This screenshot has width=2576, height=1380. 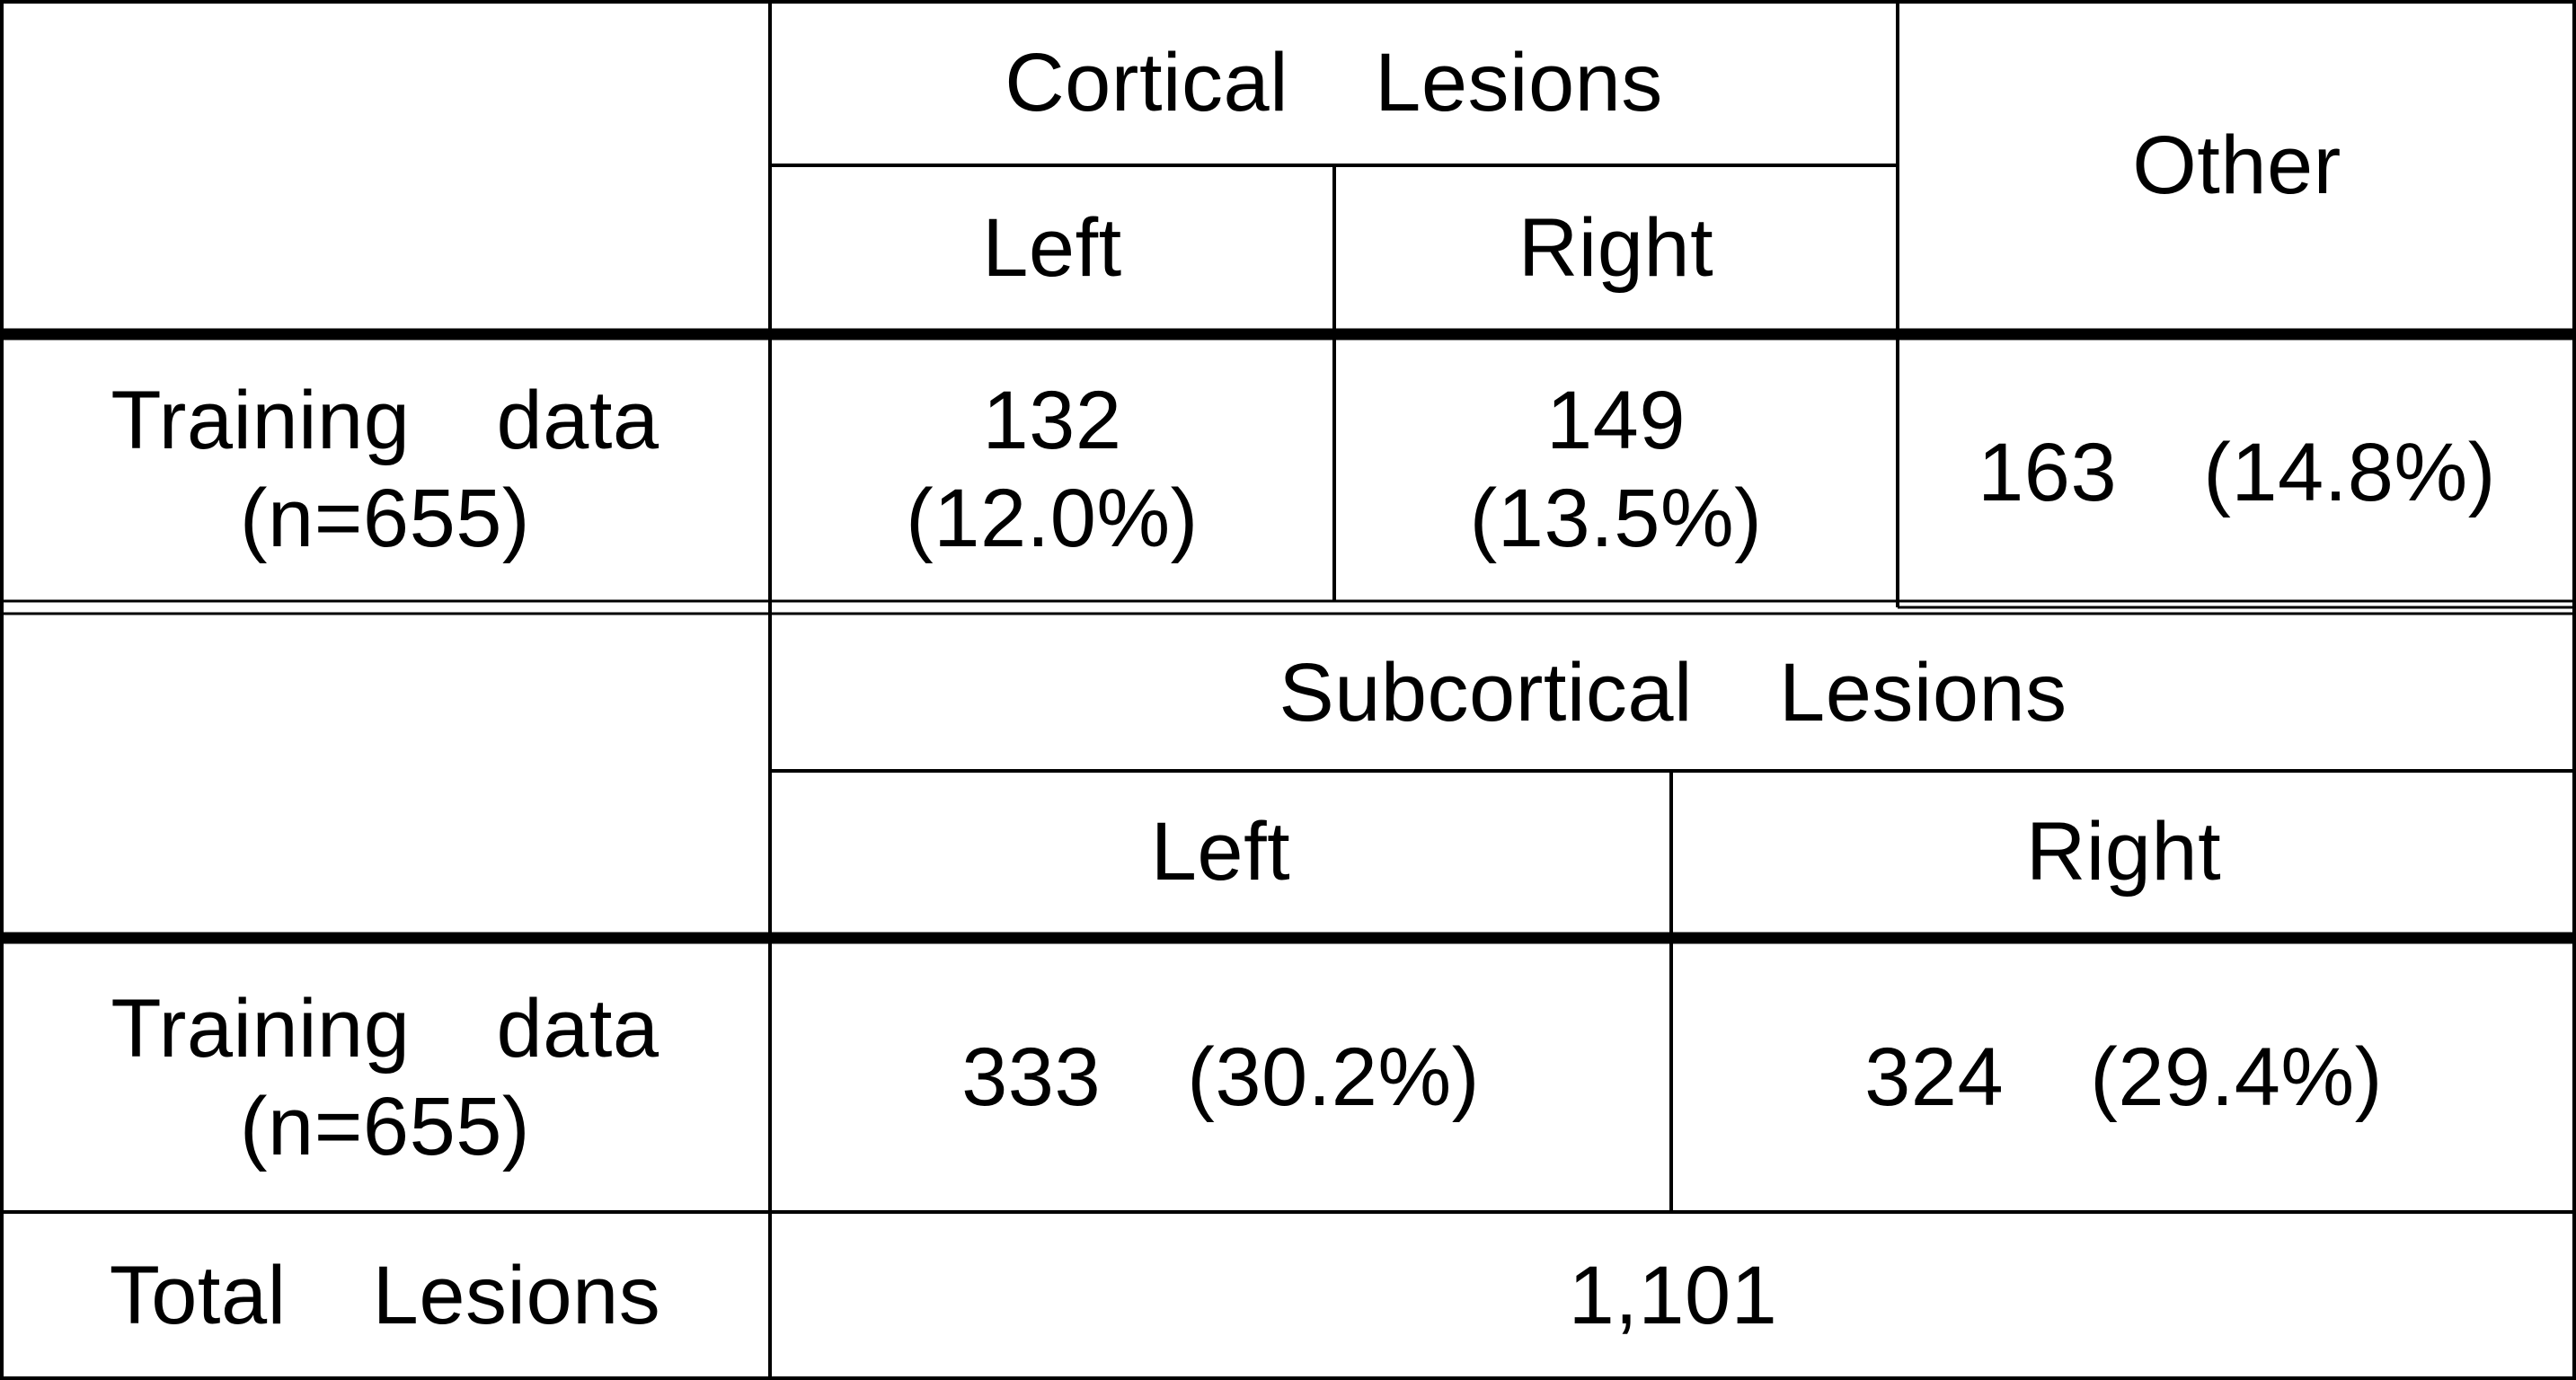 What do you see at coordinates (385, 1077) in the screenshot?
I see `subcortical-row-label: Training data (n=655)` at bounding box center [385, 1077].